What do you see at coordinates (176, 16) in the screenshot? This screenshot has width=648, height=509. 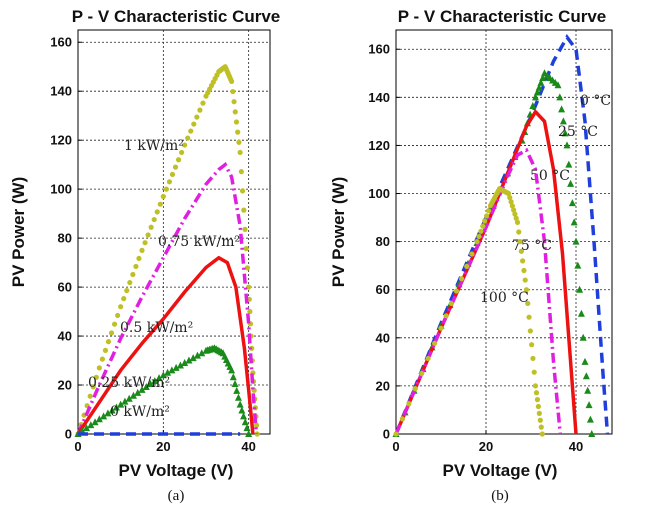 I see `chart-title: P - V Characteristic Curve` at bounding box center [176, 16].